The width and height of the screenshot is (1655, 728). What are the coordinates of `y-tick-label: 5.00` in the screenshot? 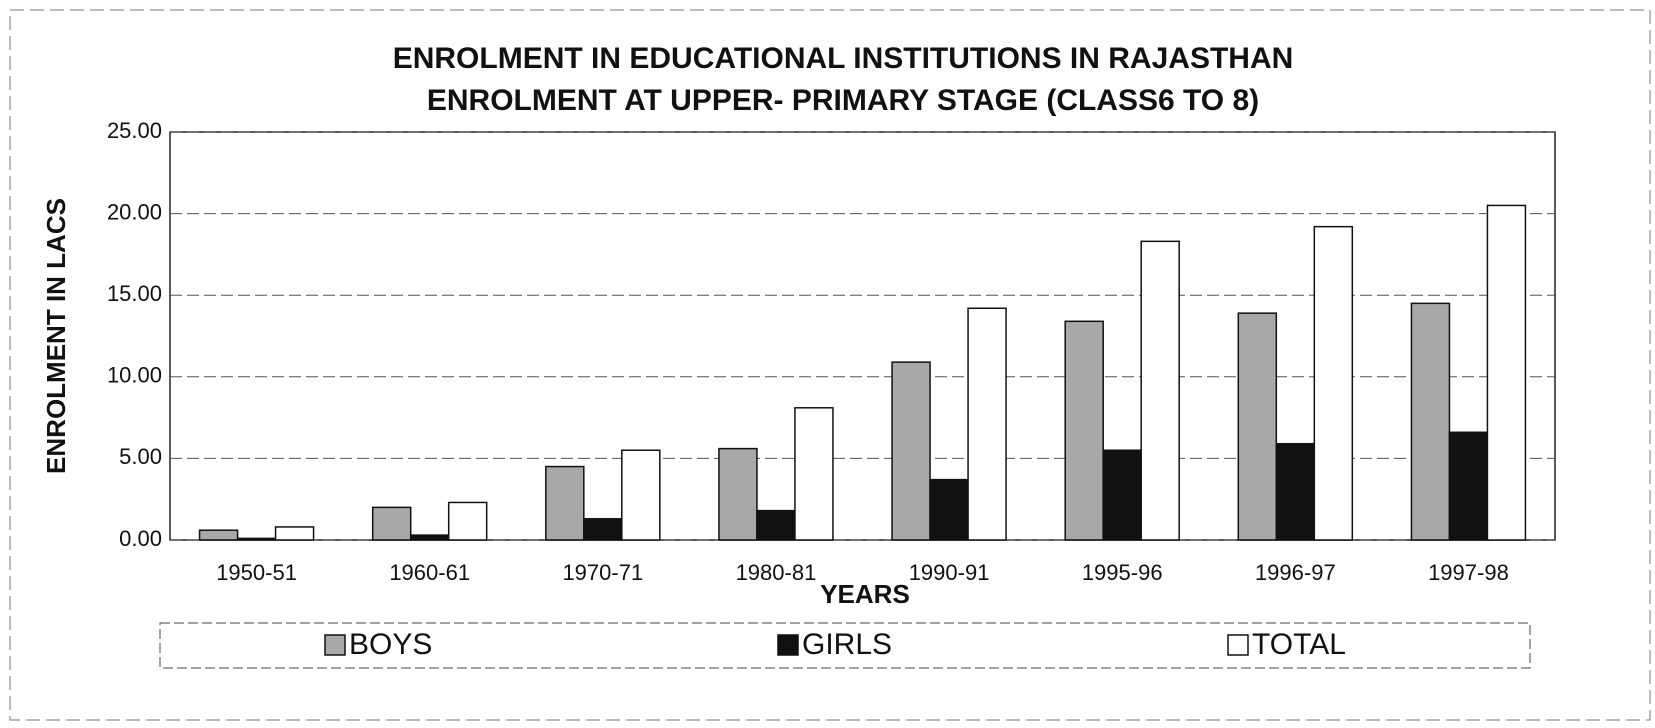 It's located at (140, 456).